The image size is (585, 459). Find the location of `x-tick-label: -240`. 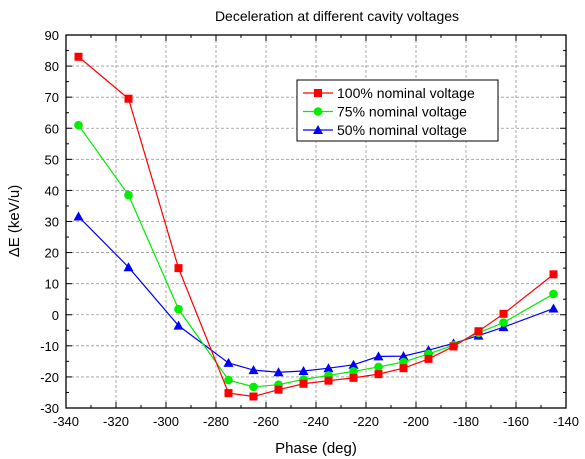

x-tick-label: -240 is located at coordinates (316, 421).